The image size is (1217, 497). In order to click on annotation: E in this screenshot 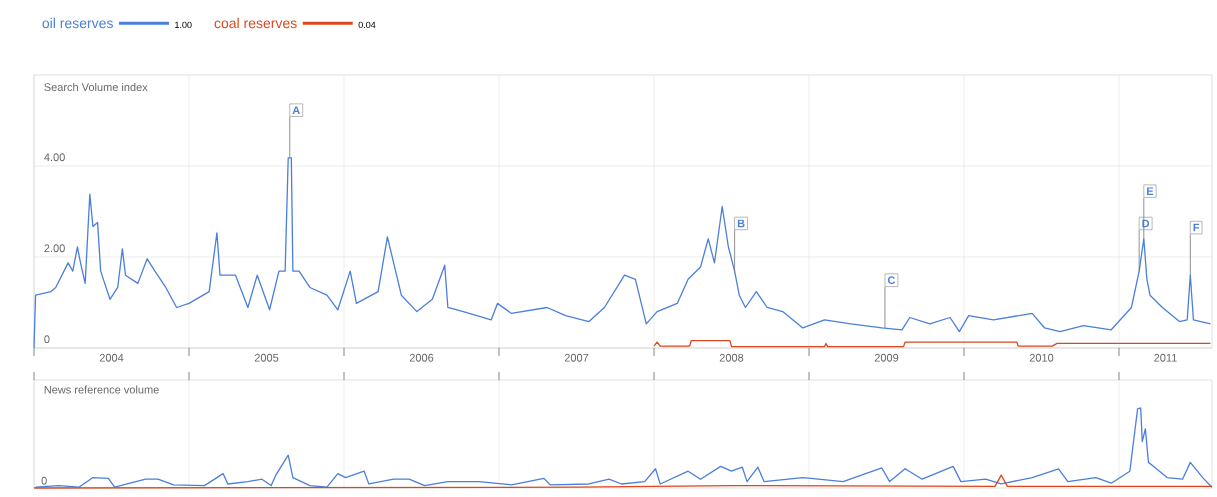, I will do `click(1150, 191)`.